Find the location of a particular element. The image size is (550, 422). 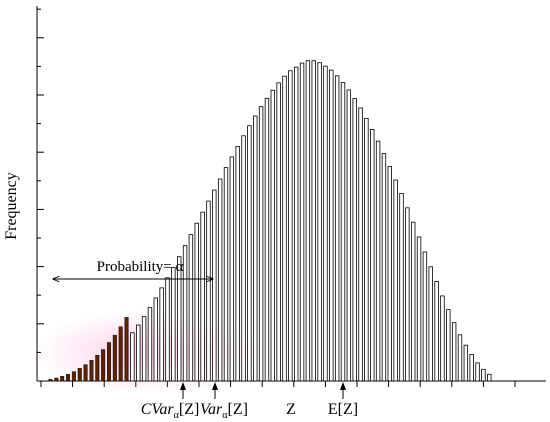

marker-1: CVarα[Z] is located at coordinates (170, 401).